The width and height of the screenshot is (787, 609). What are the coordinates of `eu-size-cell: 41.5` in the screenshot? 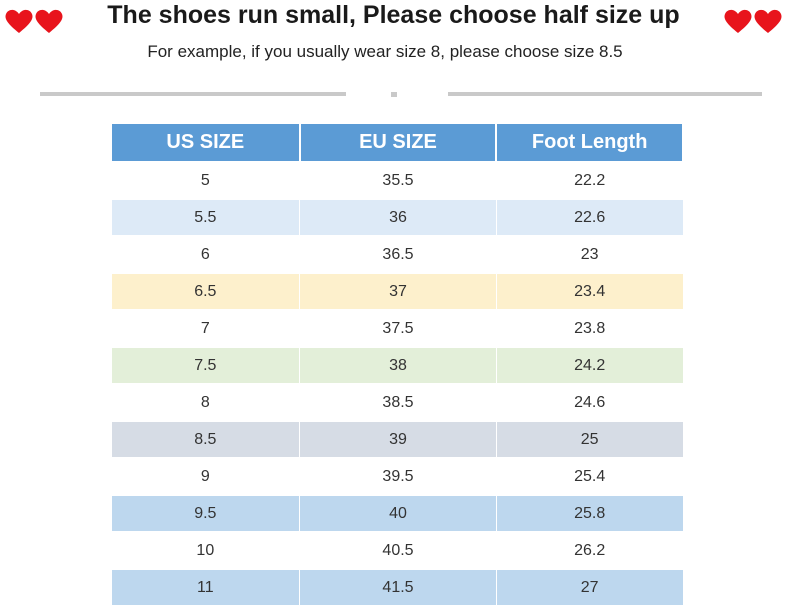 It's located at (398, 587).